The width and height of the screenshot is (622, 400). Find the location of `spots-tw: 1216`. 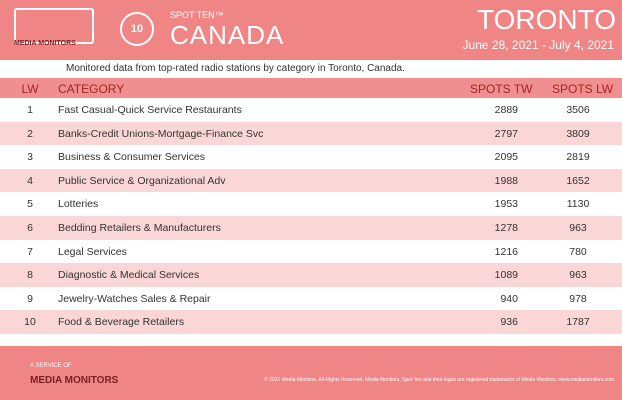

spots-tw: 1216 is located at coordinates (506, 251).